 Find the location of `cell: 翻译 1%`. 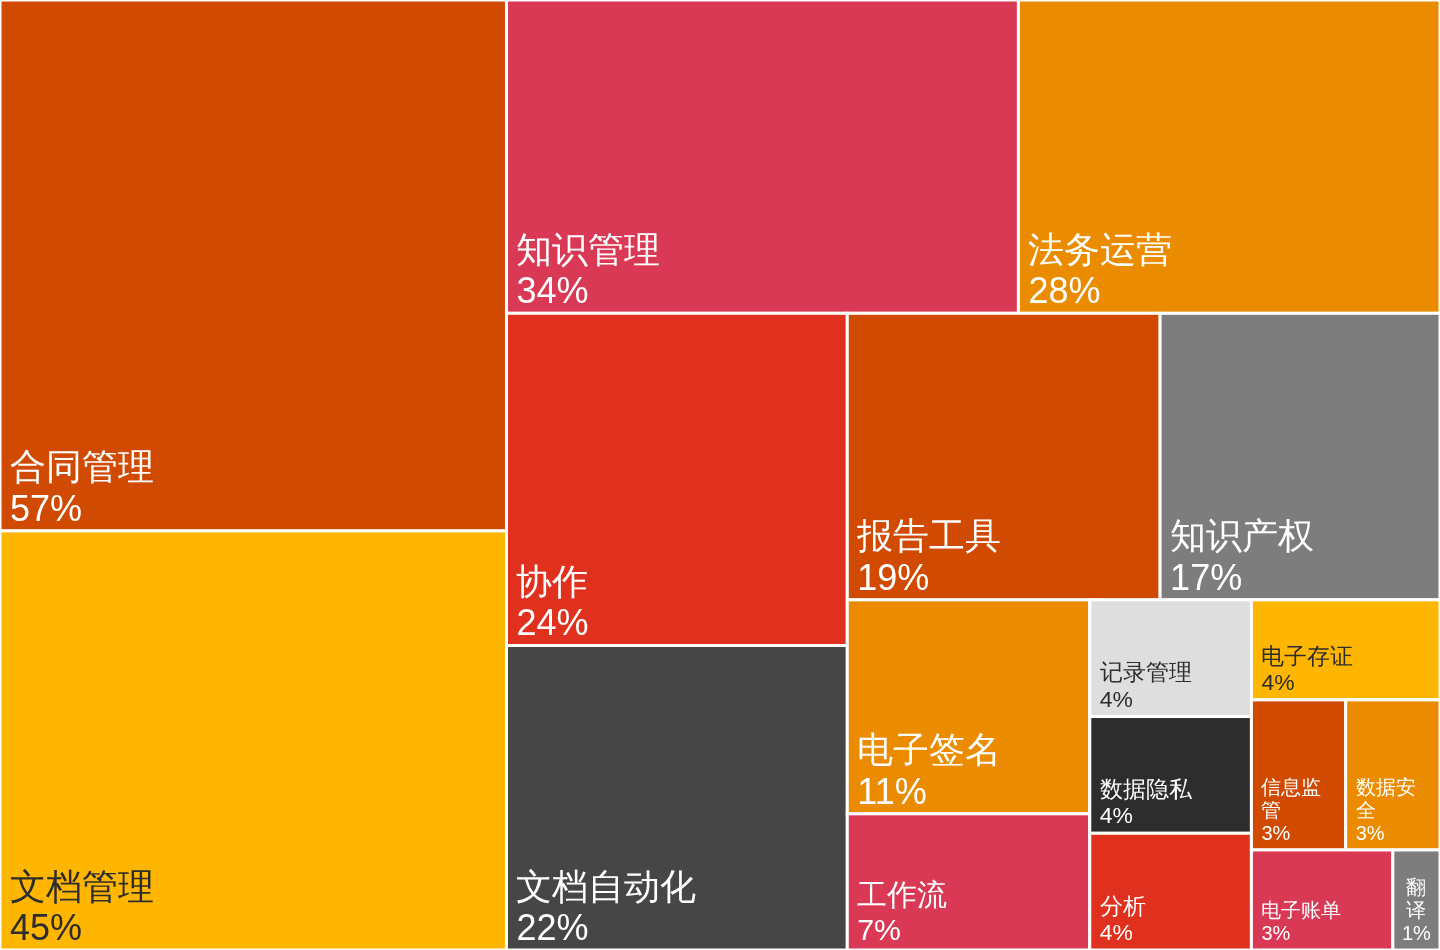

cell: 翻译 1% is located at coordinates (1415, 899).